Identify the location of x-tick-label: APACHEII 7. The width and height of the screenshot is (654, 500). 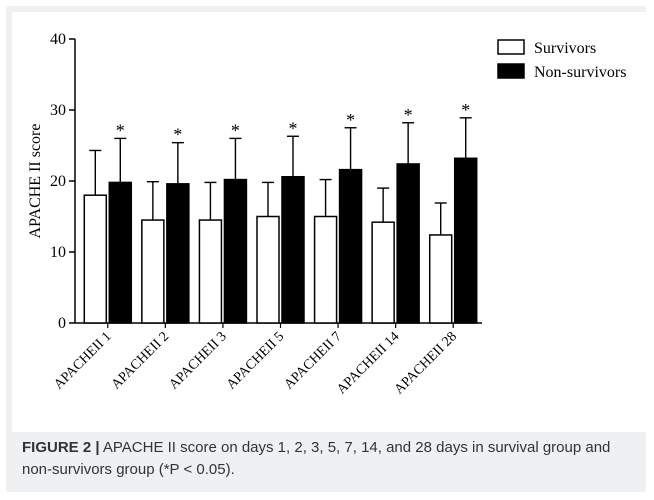
(313, 360).